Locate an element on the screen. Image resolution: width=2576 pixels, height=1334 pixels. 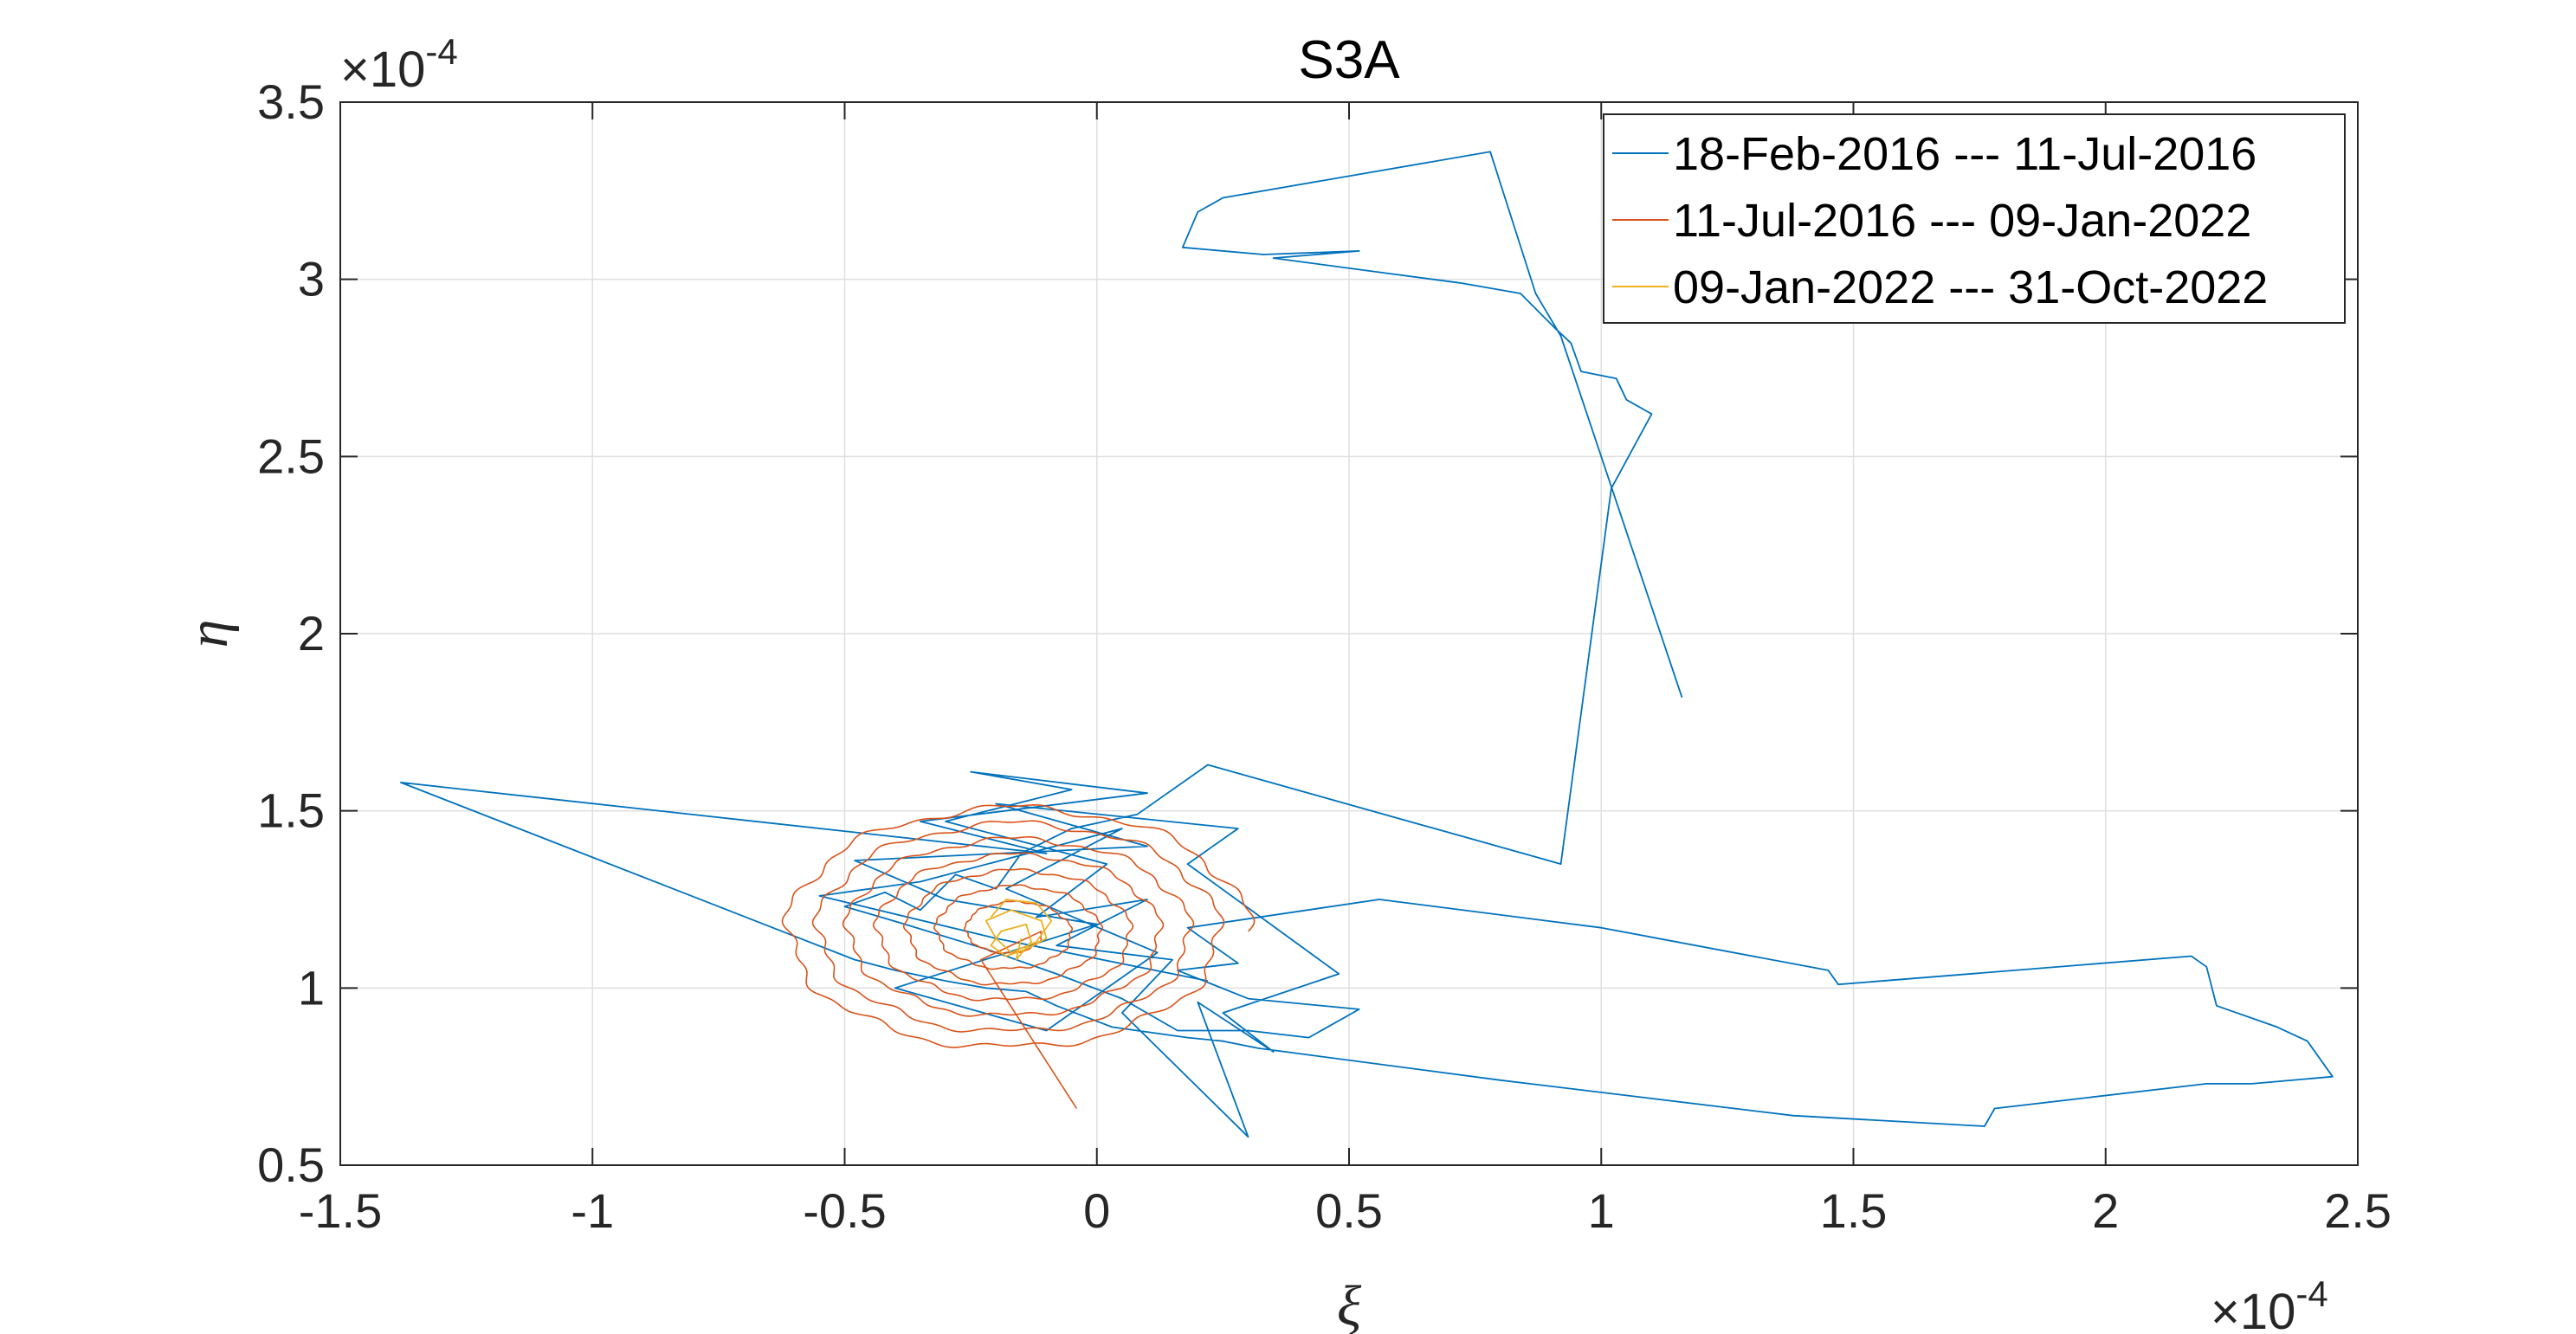
x-tick-label: 2.5 is located at coordinates (2358, 1210).